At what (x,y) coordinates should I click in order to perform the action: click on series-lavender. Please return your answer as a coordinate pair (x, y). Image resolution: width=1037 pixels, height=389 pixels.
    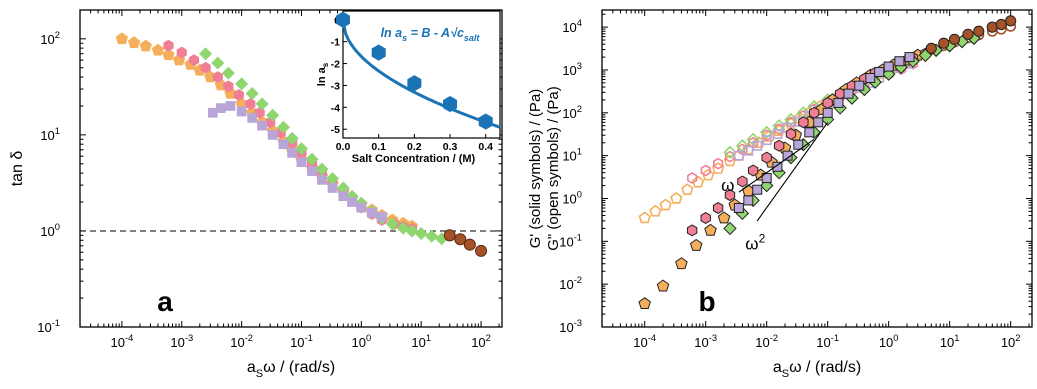
    Looking at the image, I should click on (297, 161).